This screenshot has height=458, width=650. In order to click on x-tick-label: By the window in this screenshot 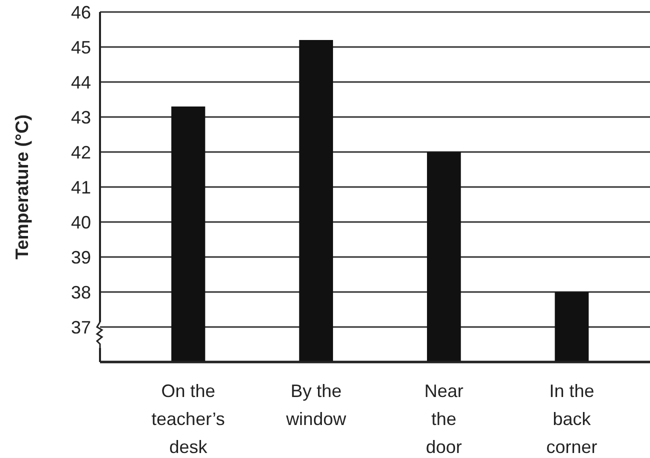, I will do `click(316, 405)`.